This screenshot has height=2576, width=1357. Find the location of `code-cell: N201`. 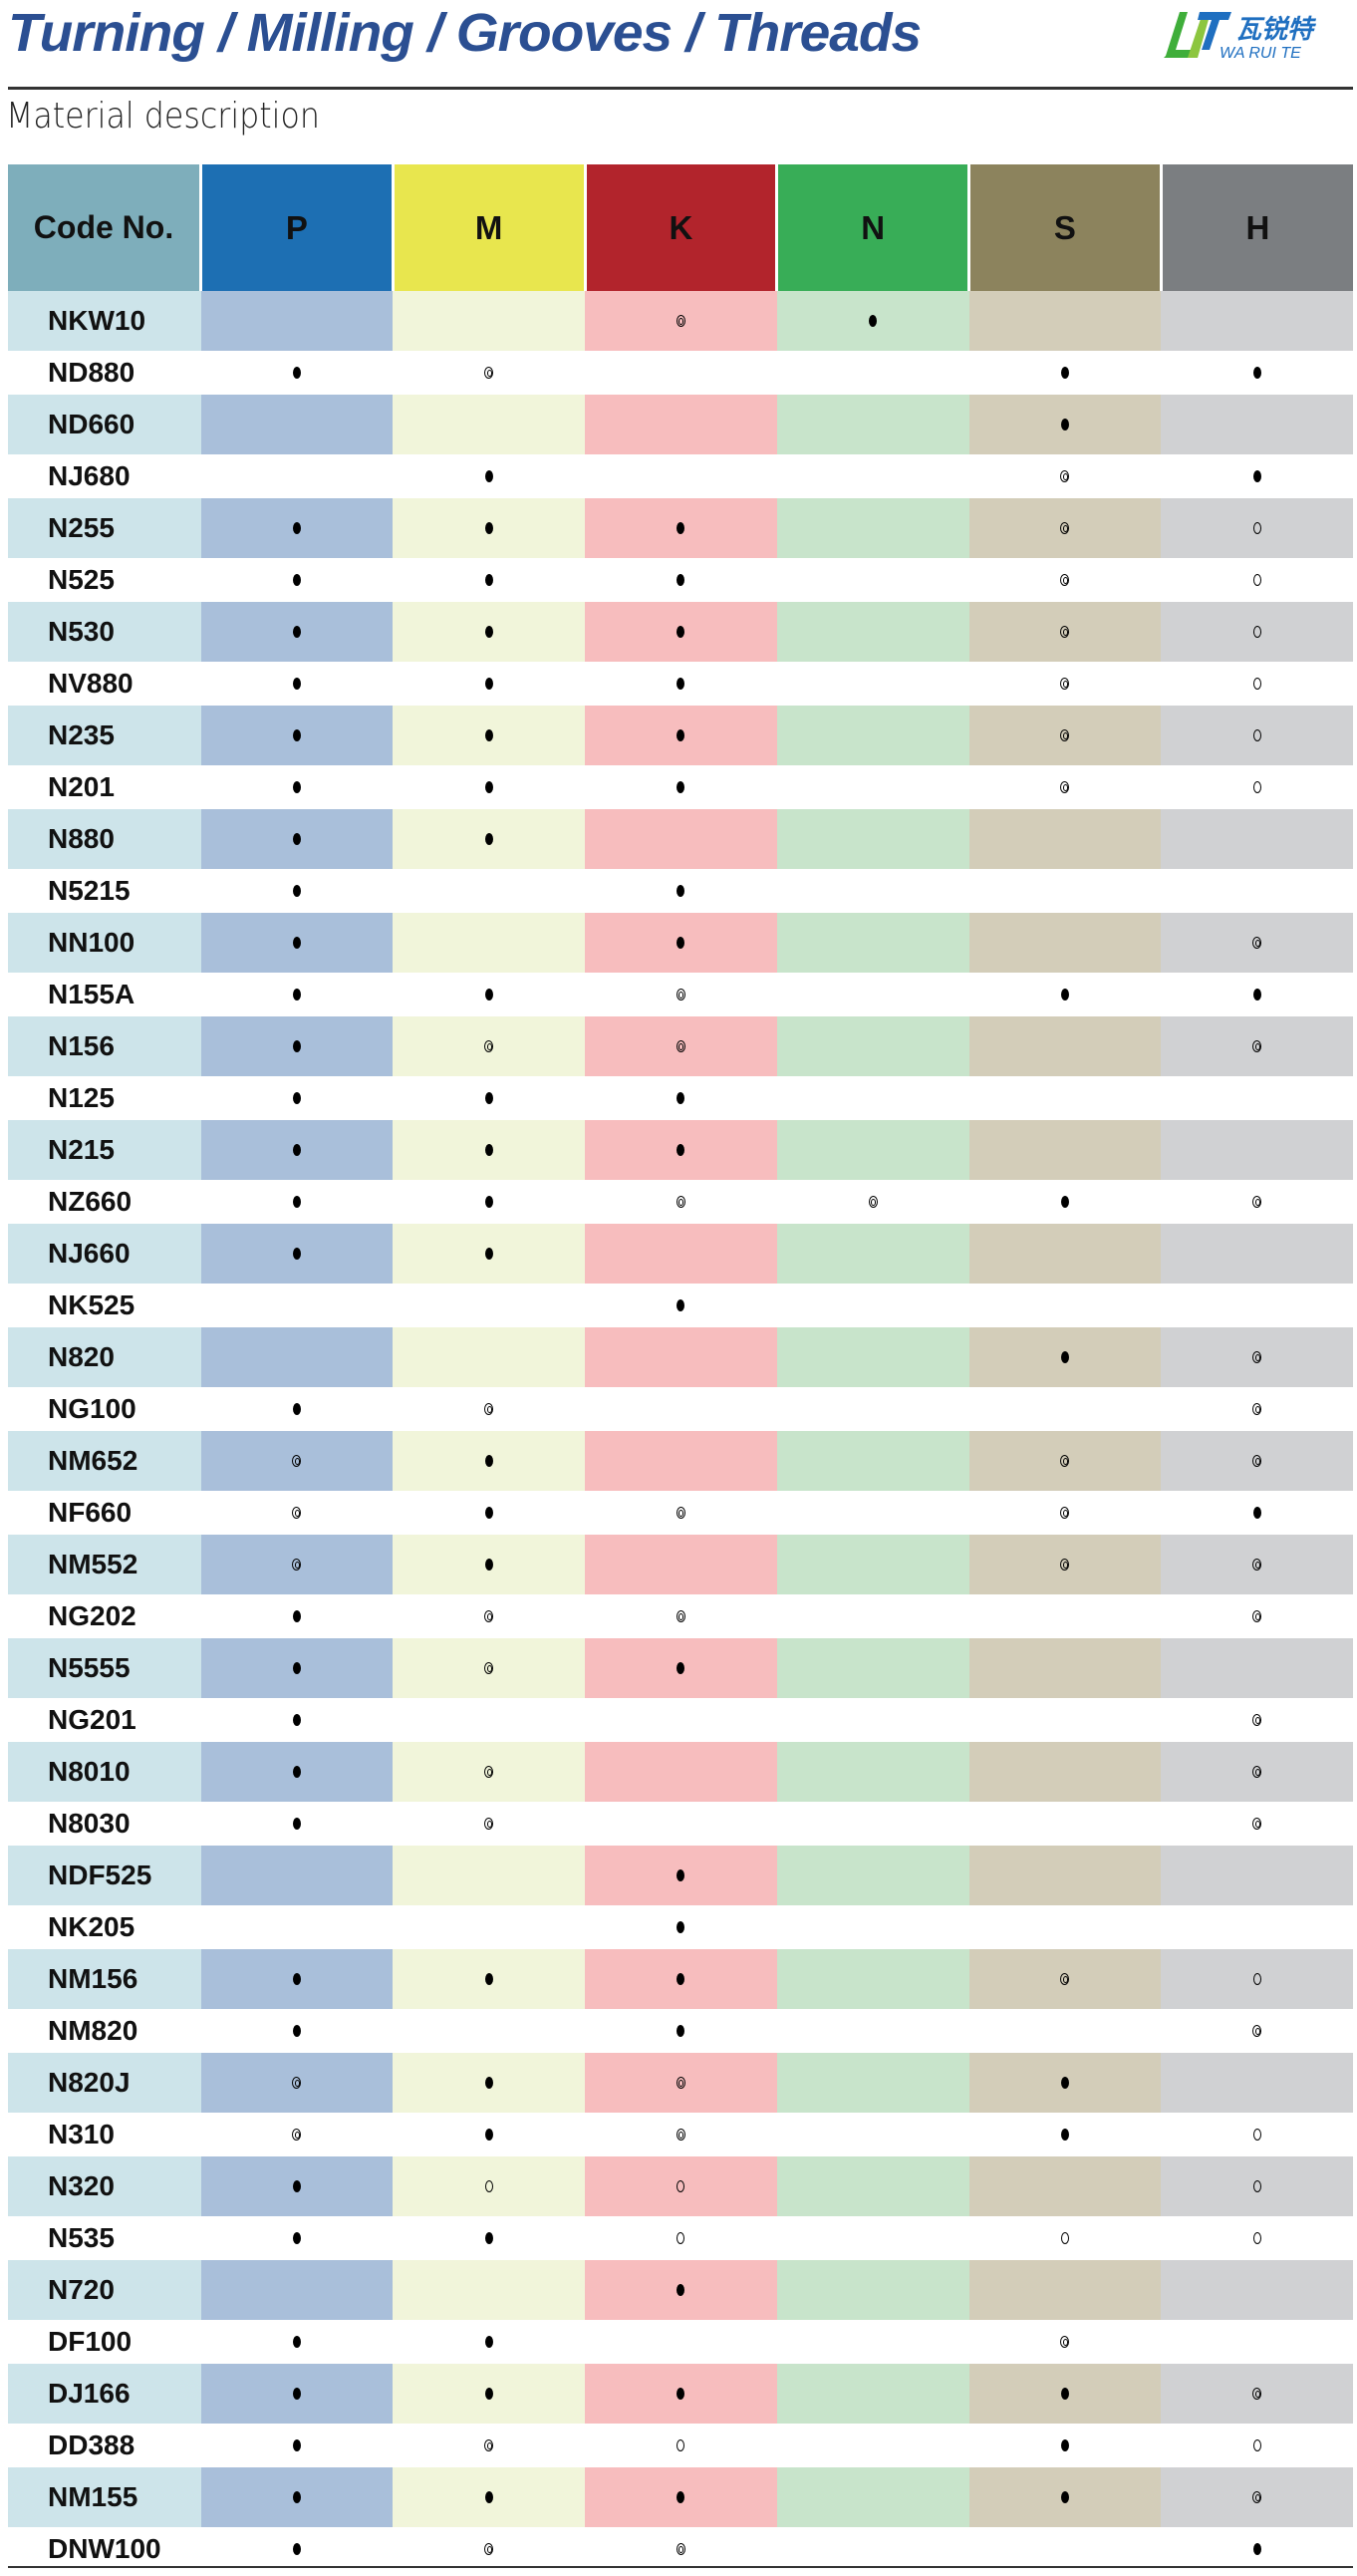

code-cell: N201 is located at coordinates (104, 787).